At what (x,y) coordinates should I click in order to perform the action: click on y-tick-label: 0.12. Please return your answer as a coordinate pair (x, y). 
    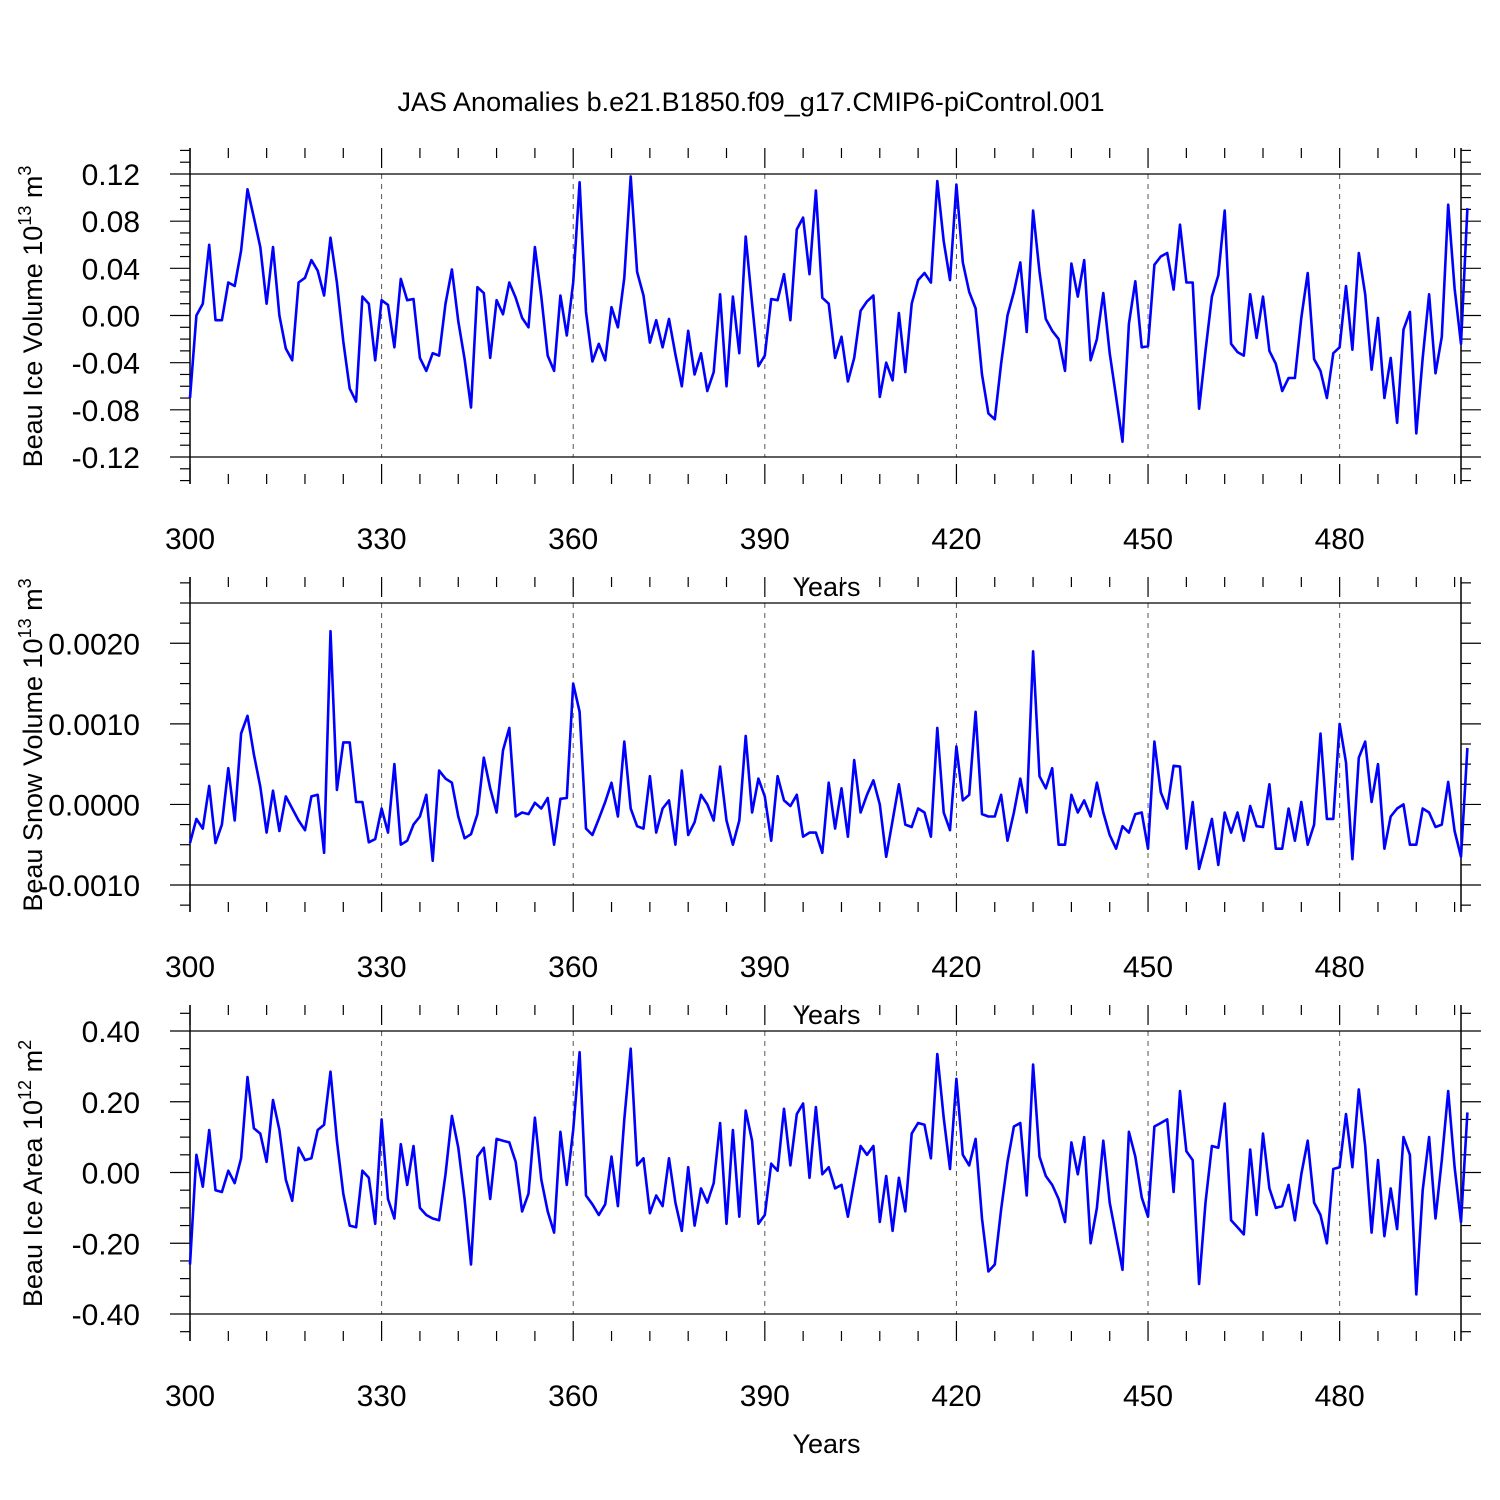
    Looking at the image, I should click on (111, 175).